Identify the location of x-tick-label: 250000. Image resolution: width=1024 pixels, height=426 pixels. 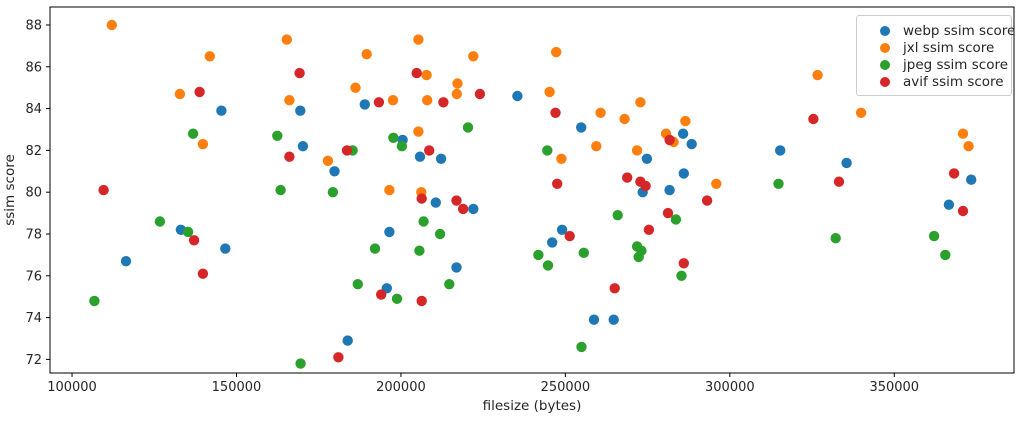
(566, 387).